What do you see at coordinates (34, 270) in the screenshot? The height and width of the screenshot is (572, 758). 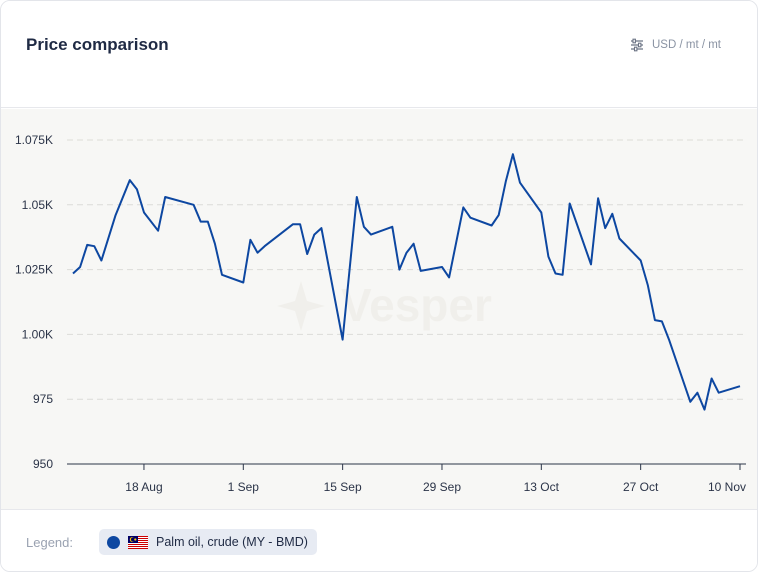 I see `y-tick-label: 1.025K` at bounding box center [34, 270].